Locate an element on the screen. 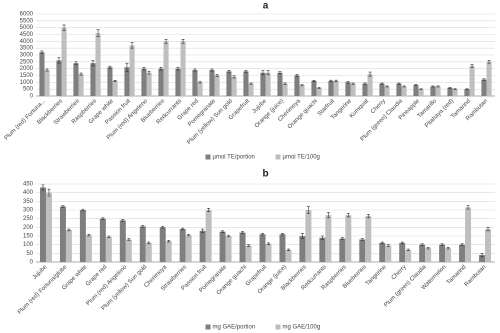 This screenshot has width=500, height=333. y-tick-label: 1000 is located at coordinates (27, 83).